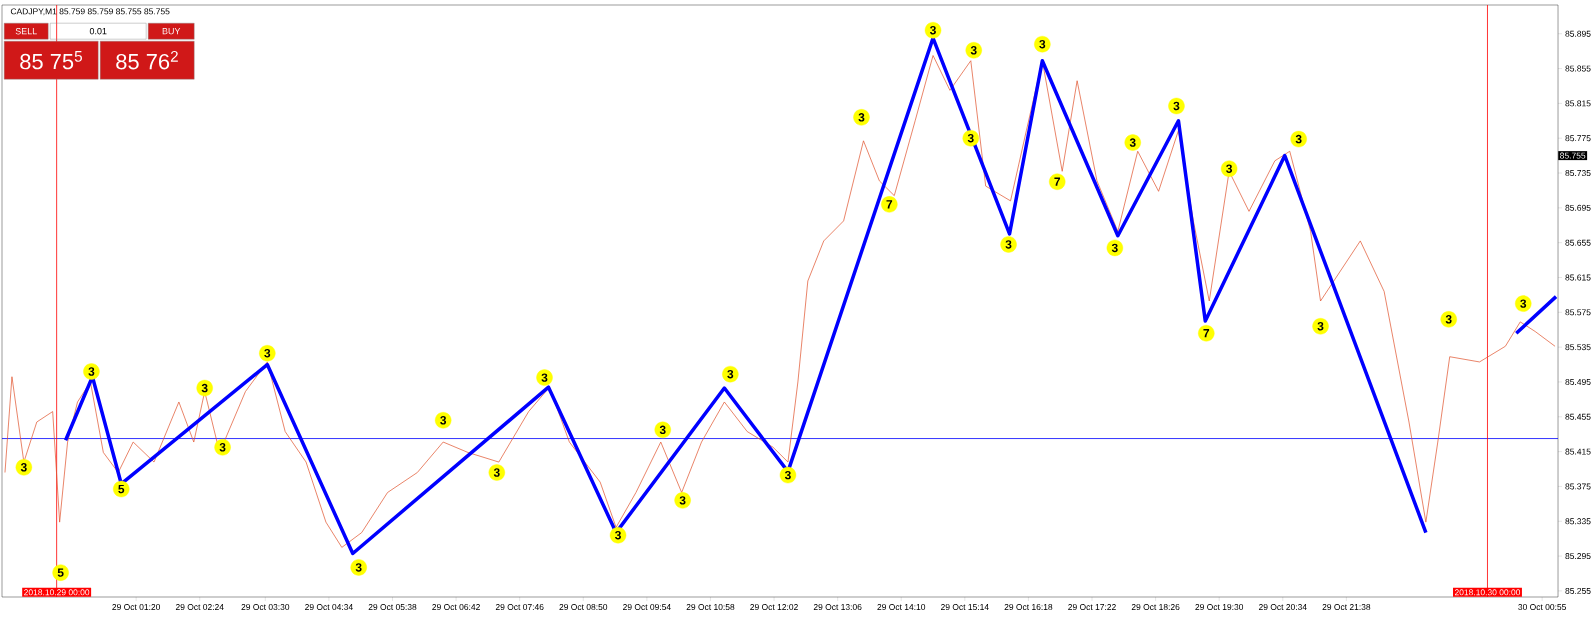 The image size is (1596, 623). I want to click on annotation: SELL, so click(26, 31).